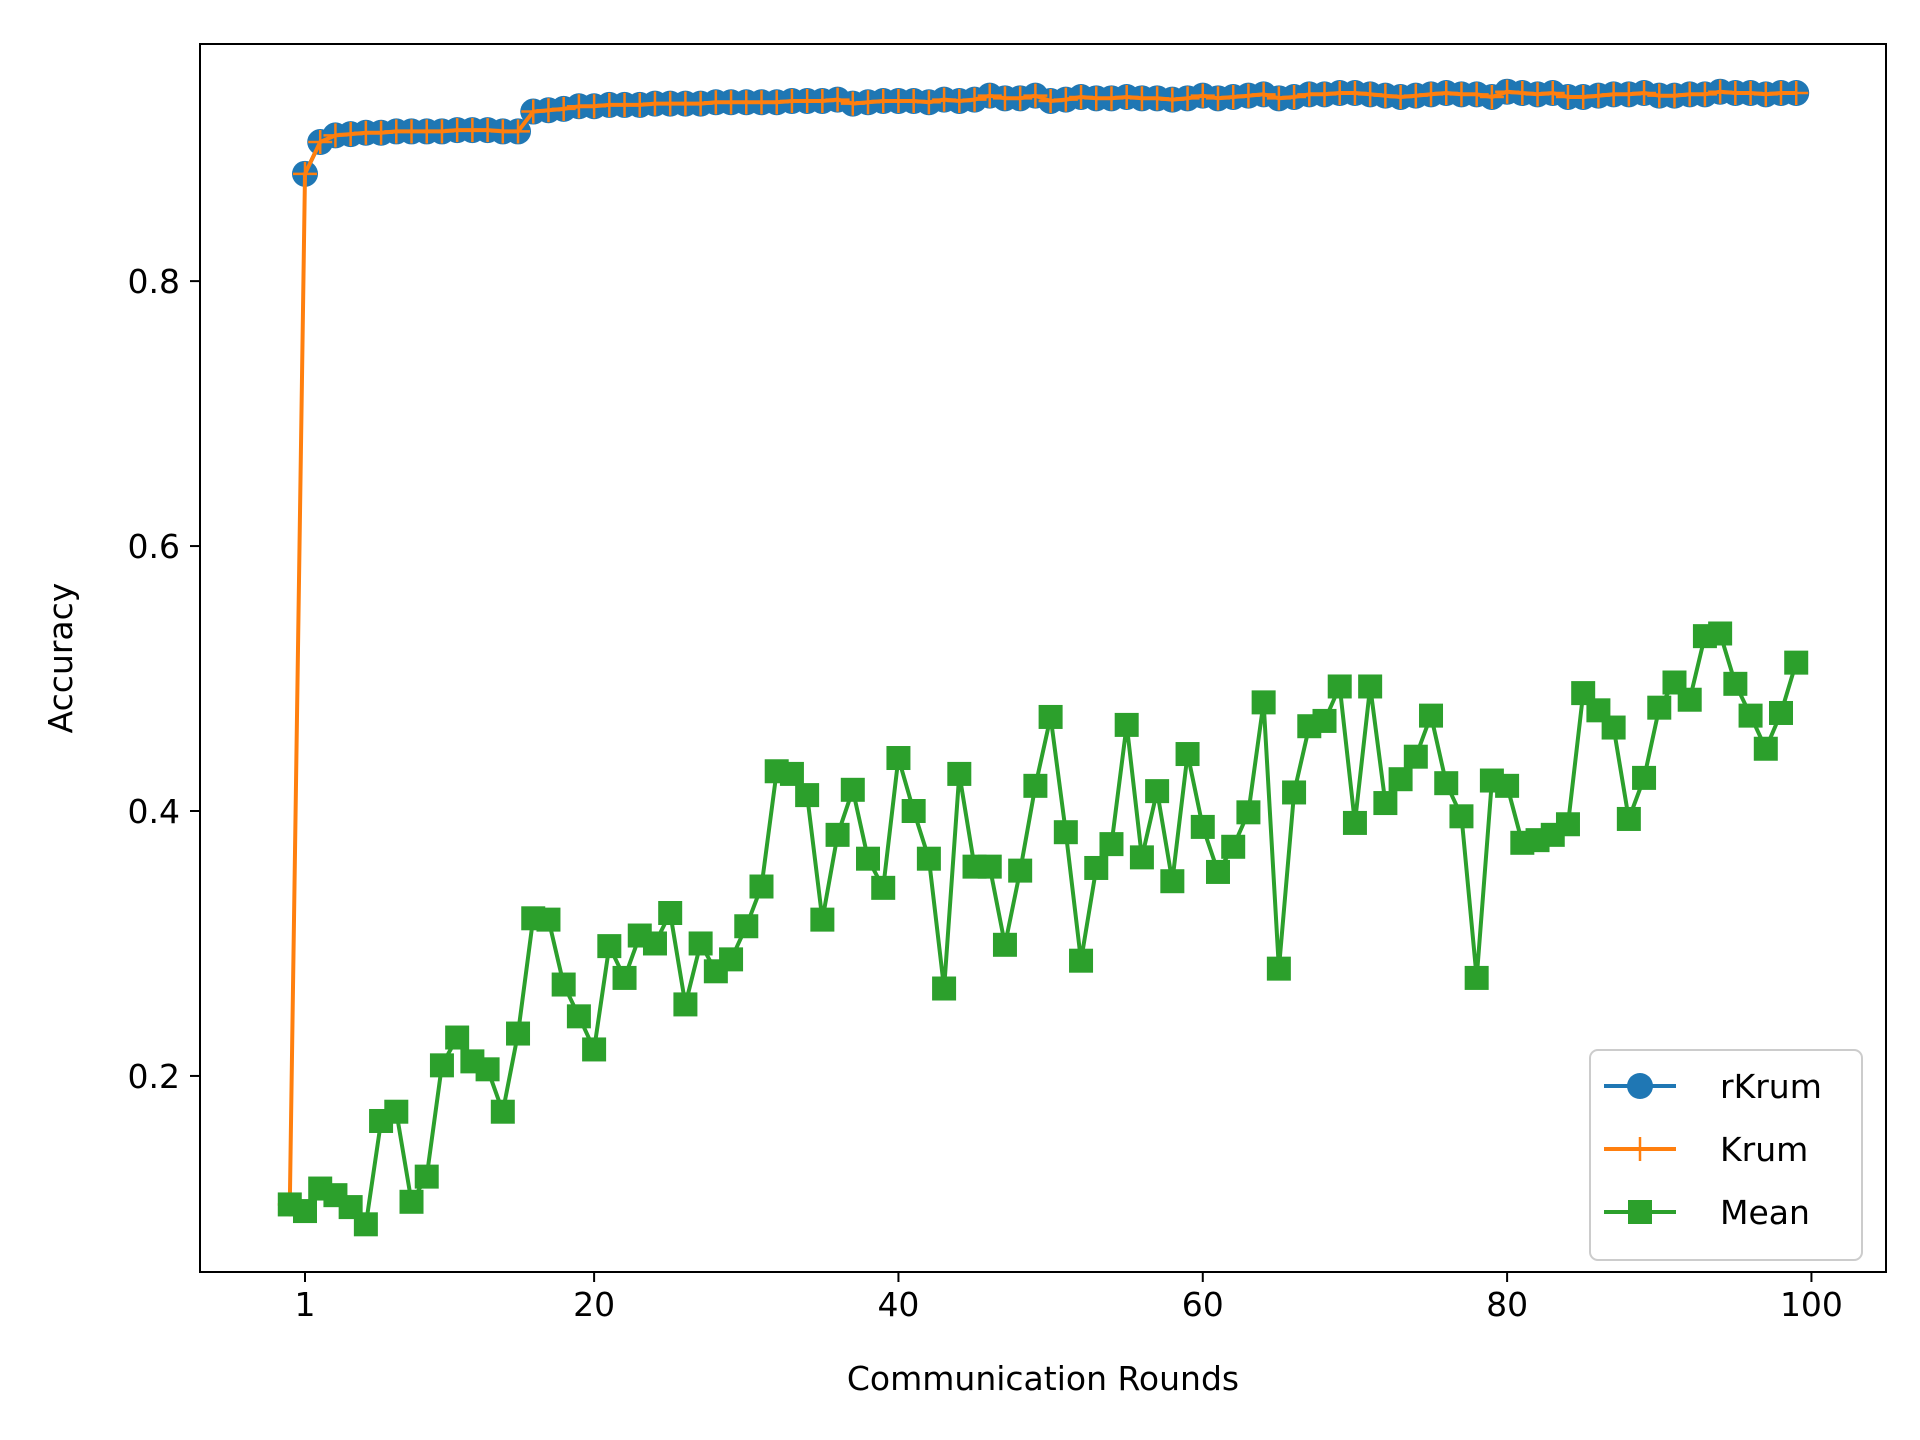  I want to click on legend-item-rkrum: rKrum, so click(1713, 1086).